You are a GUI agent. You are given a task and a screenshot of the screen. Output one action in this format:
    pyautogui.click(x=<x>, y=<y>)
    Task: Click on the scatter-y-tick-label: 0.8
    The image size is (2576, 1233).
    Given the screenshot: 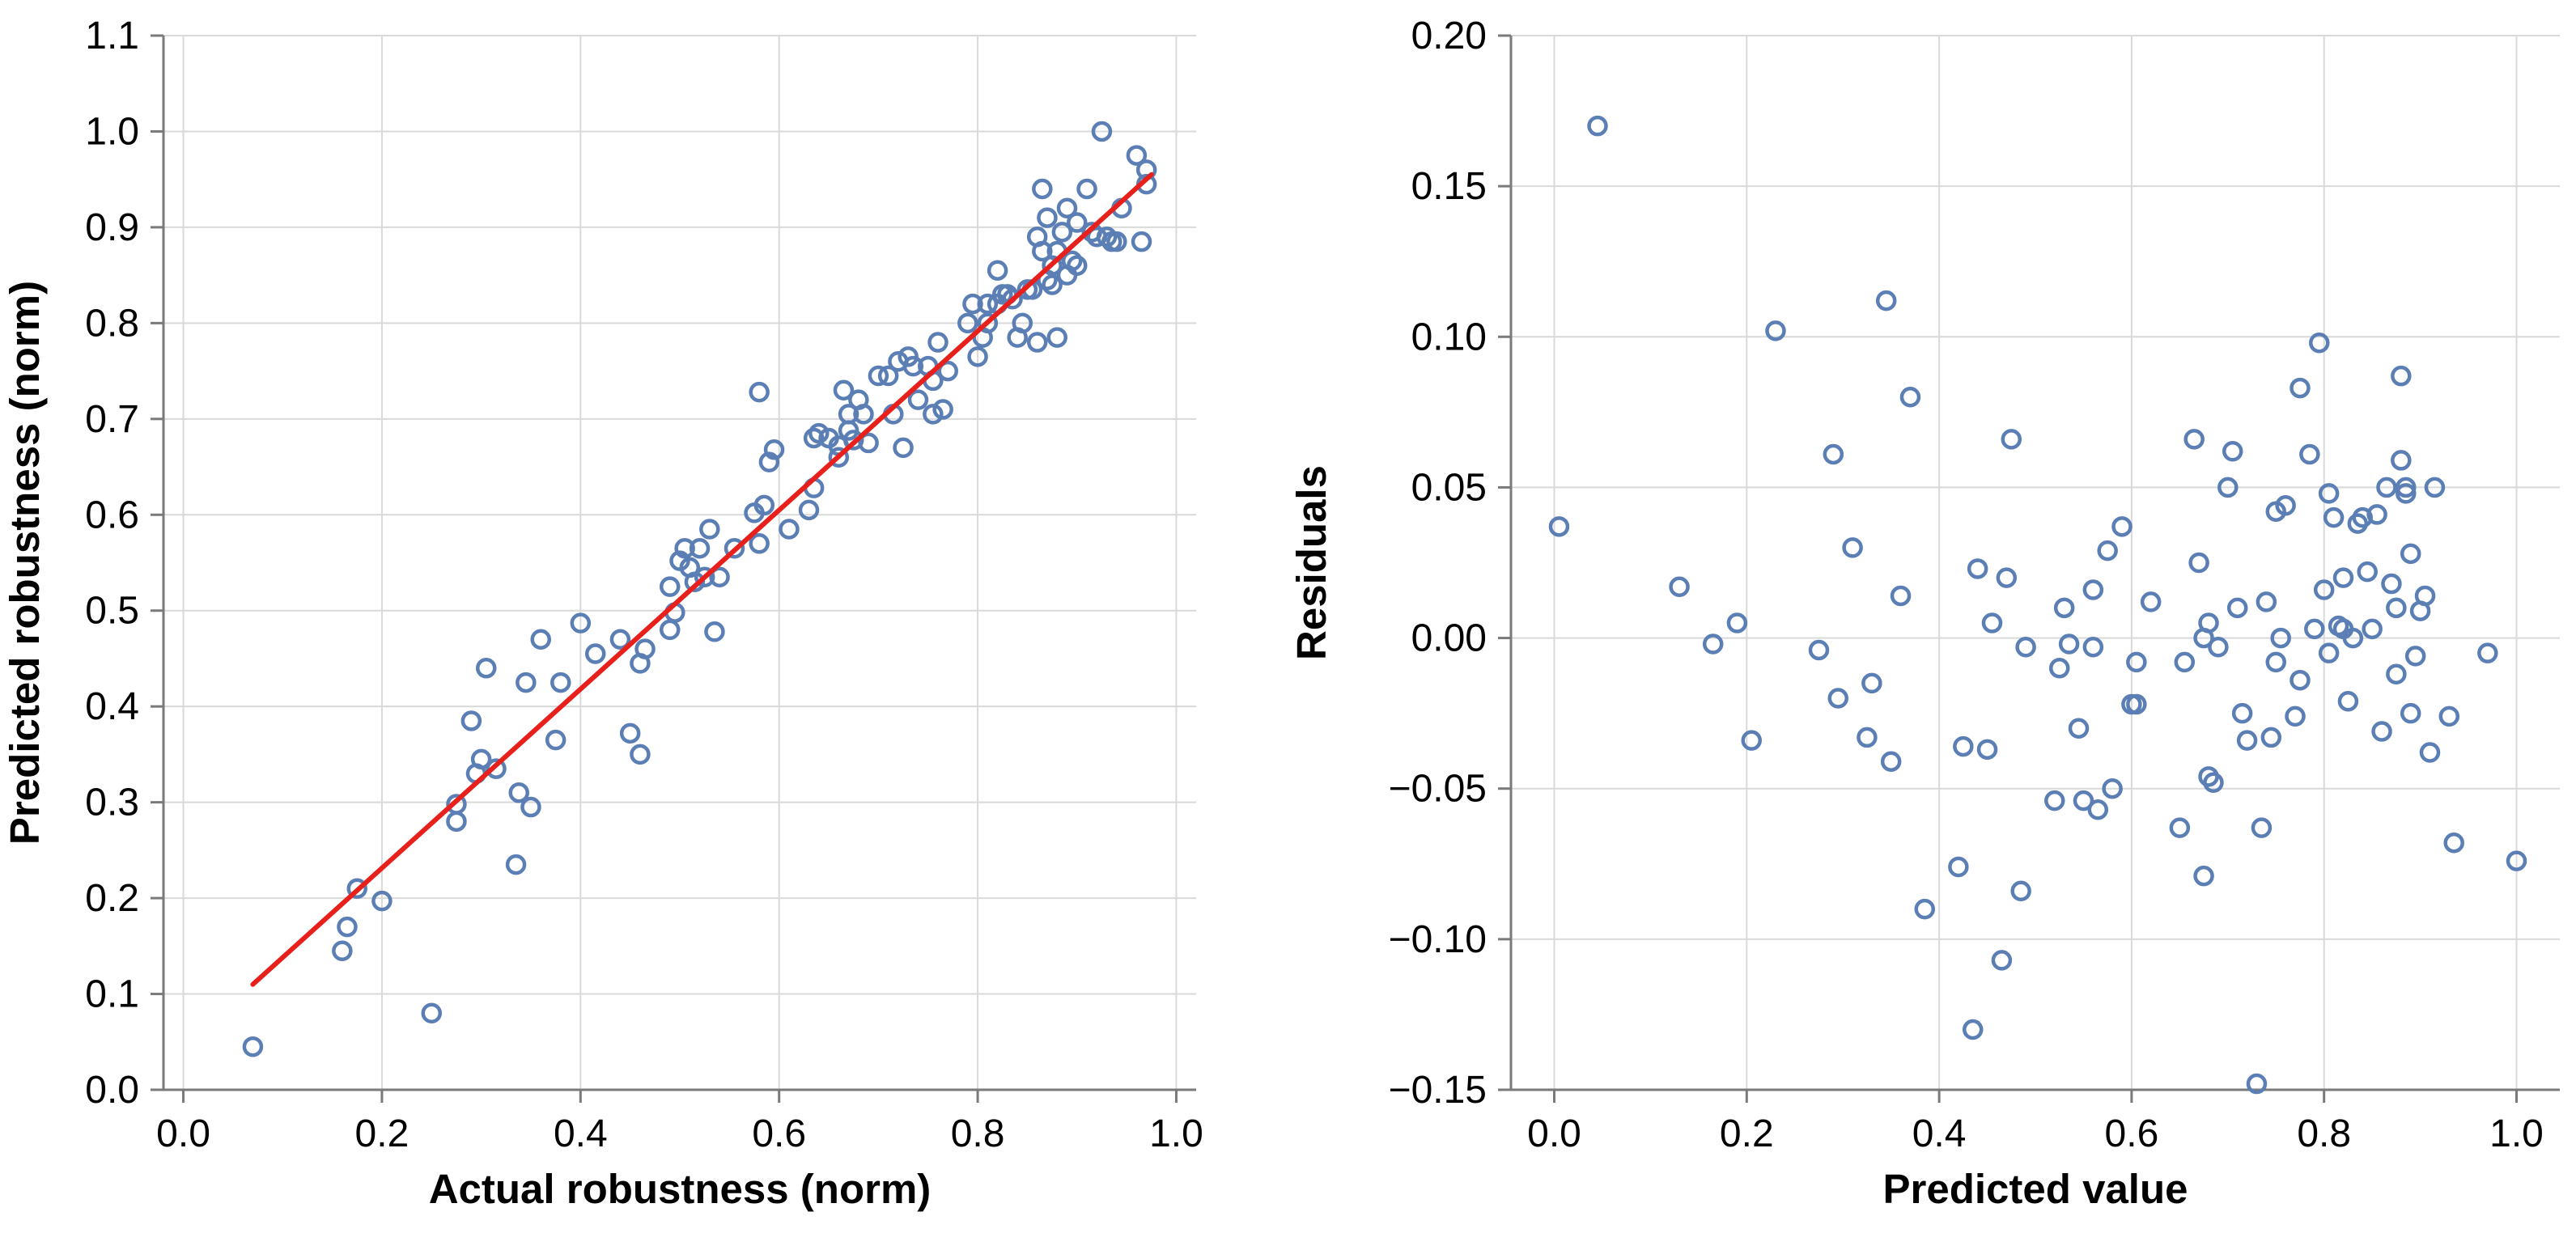 What is the action you would take?
    pyautogui.click(x=112, y=323)
    